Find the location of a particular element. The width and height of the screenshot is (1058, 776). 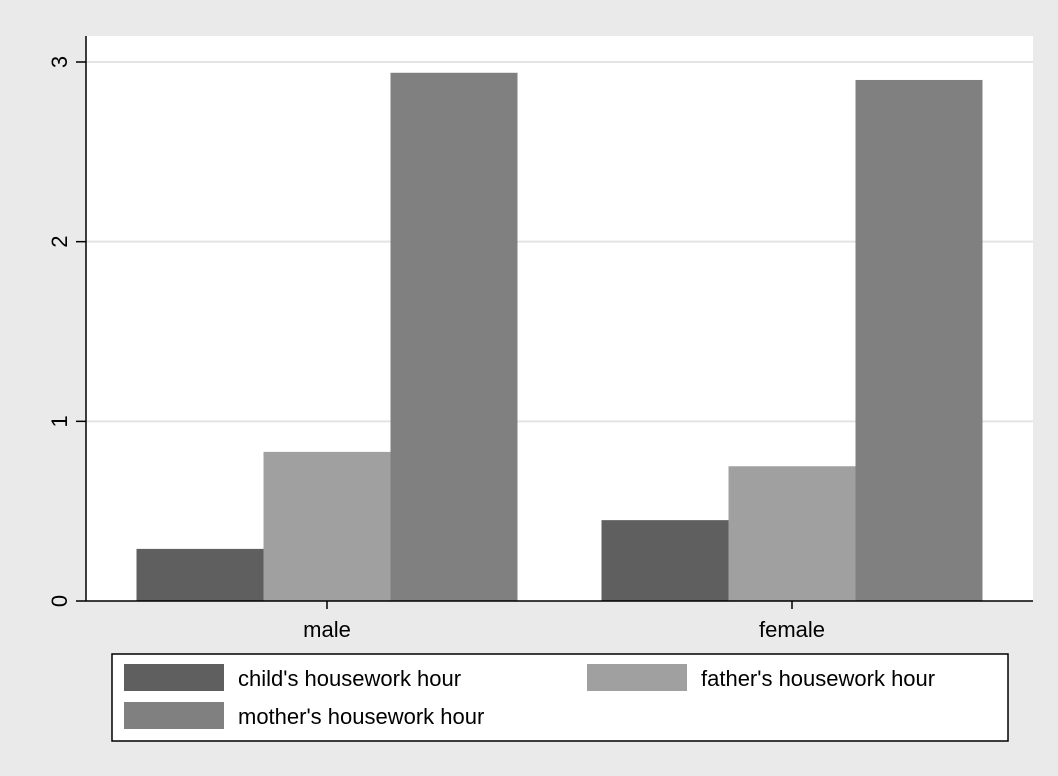

y-tick-label: 0 is located at coordinates (59, 601).